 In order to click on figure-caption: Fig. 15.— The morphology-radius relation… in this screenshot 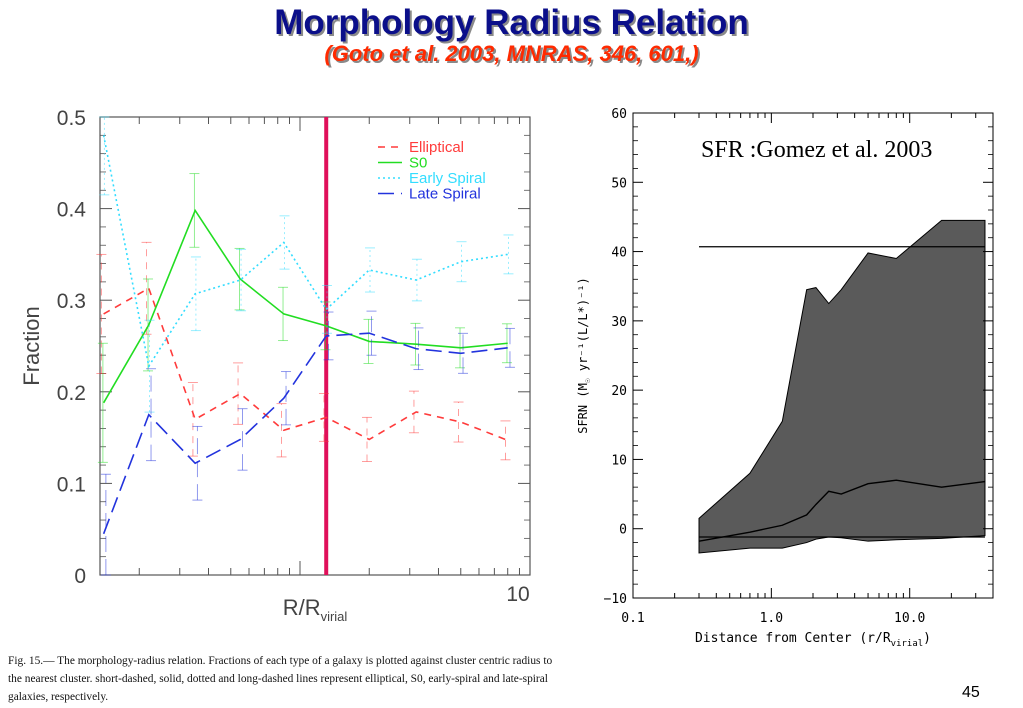, I will do `click(280, 679)`.